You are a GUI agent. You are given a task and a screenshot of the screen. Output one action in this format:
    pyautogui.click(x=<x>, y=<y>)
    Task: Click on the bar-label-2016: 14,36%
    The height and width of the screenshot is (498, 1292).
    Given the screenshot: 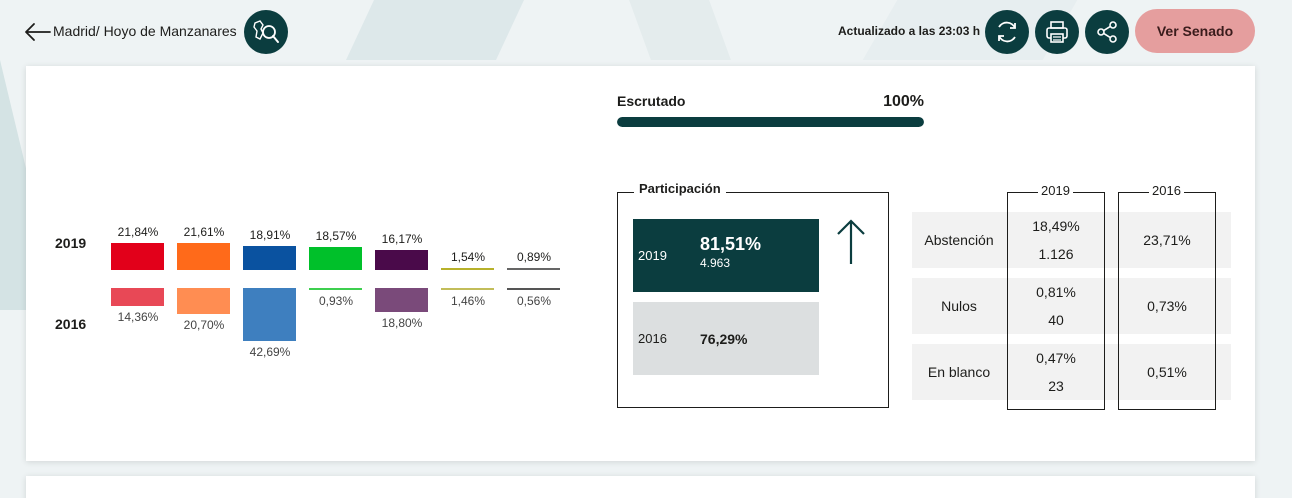 What is the action you would take?
    pyautogui.click(x=138, y=317)
    